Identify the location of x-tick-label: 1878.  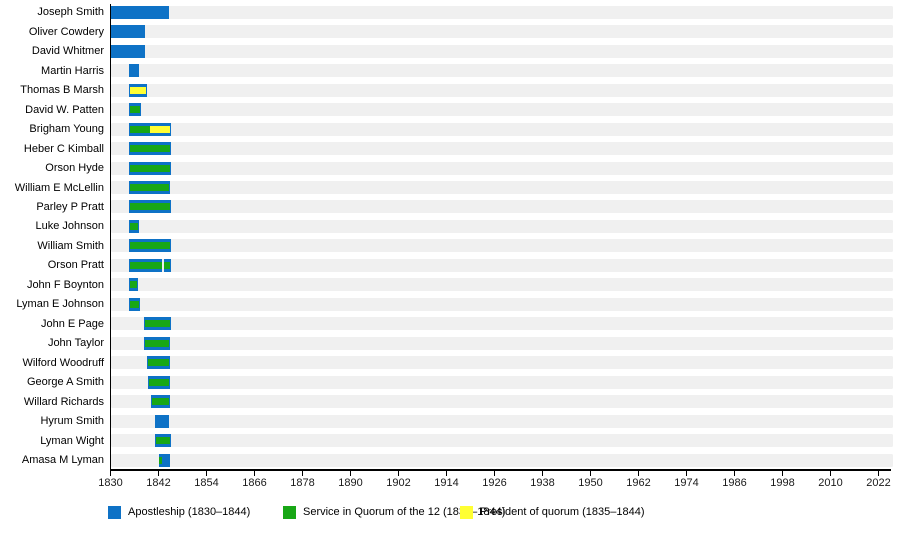
(302, 483).